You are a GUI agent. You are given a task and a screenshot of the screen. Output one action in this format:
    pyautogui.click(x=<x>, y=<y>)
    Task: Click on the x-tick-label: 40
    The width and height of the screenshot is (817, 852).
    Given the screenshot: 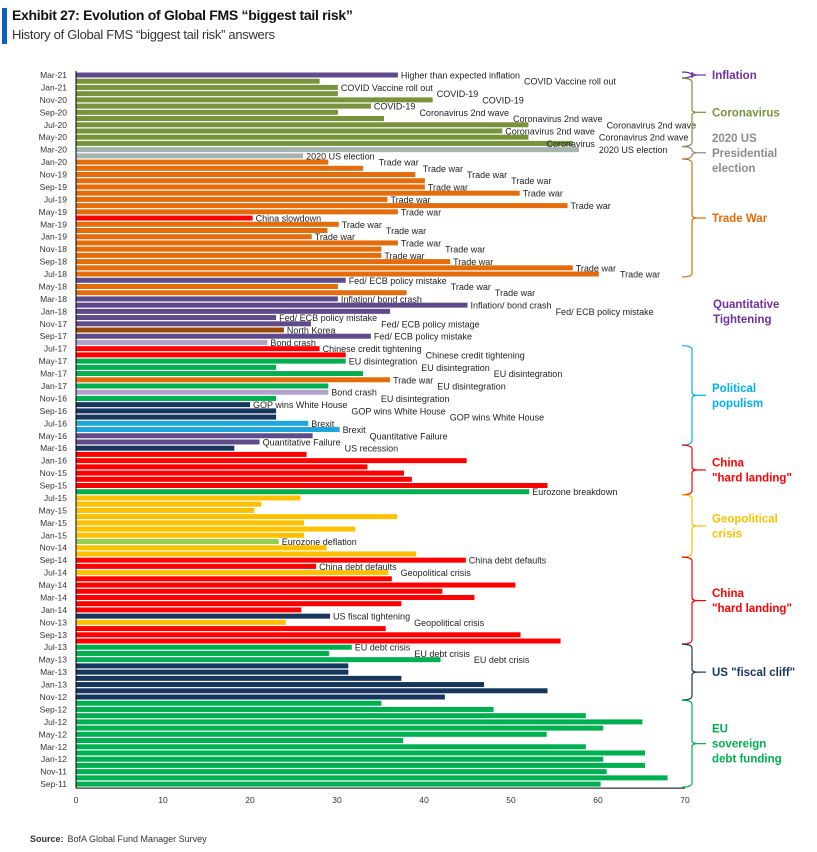 What is the action you would take?
    pyautogui.click(x=424, y=800)
    